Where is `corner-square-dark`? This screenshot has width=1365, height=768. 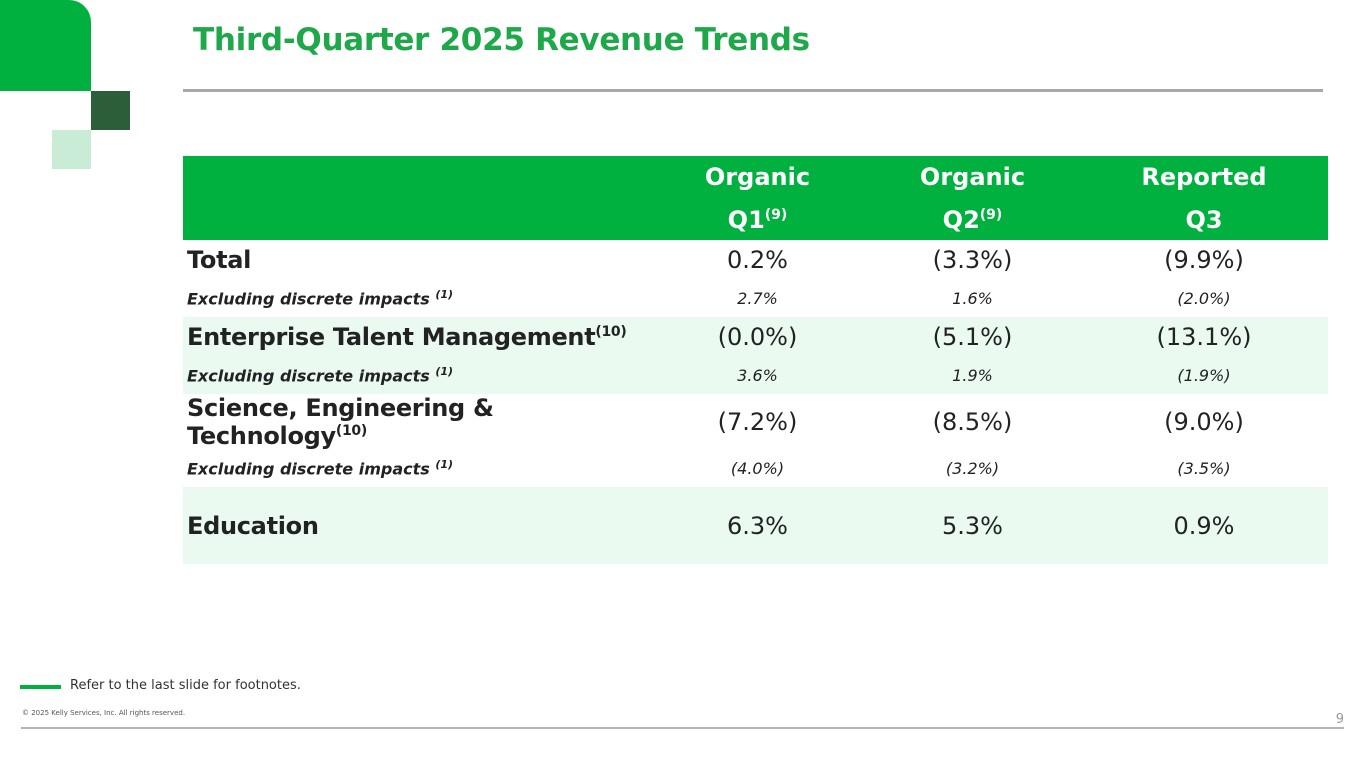 corner-square-dark is located at coordinates (110, 110).